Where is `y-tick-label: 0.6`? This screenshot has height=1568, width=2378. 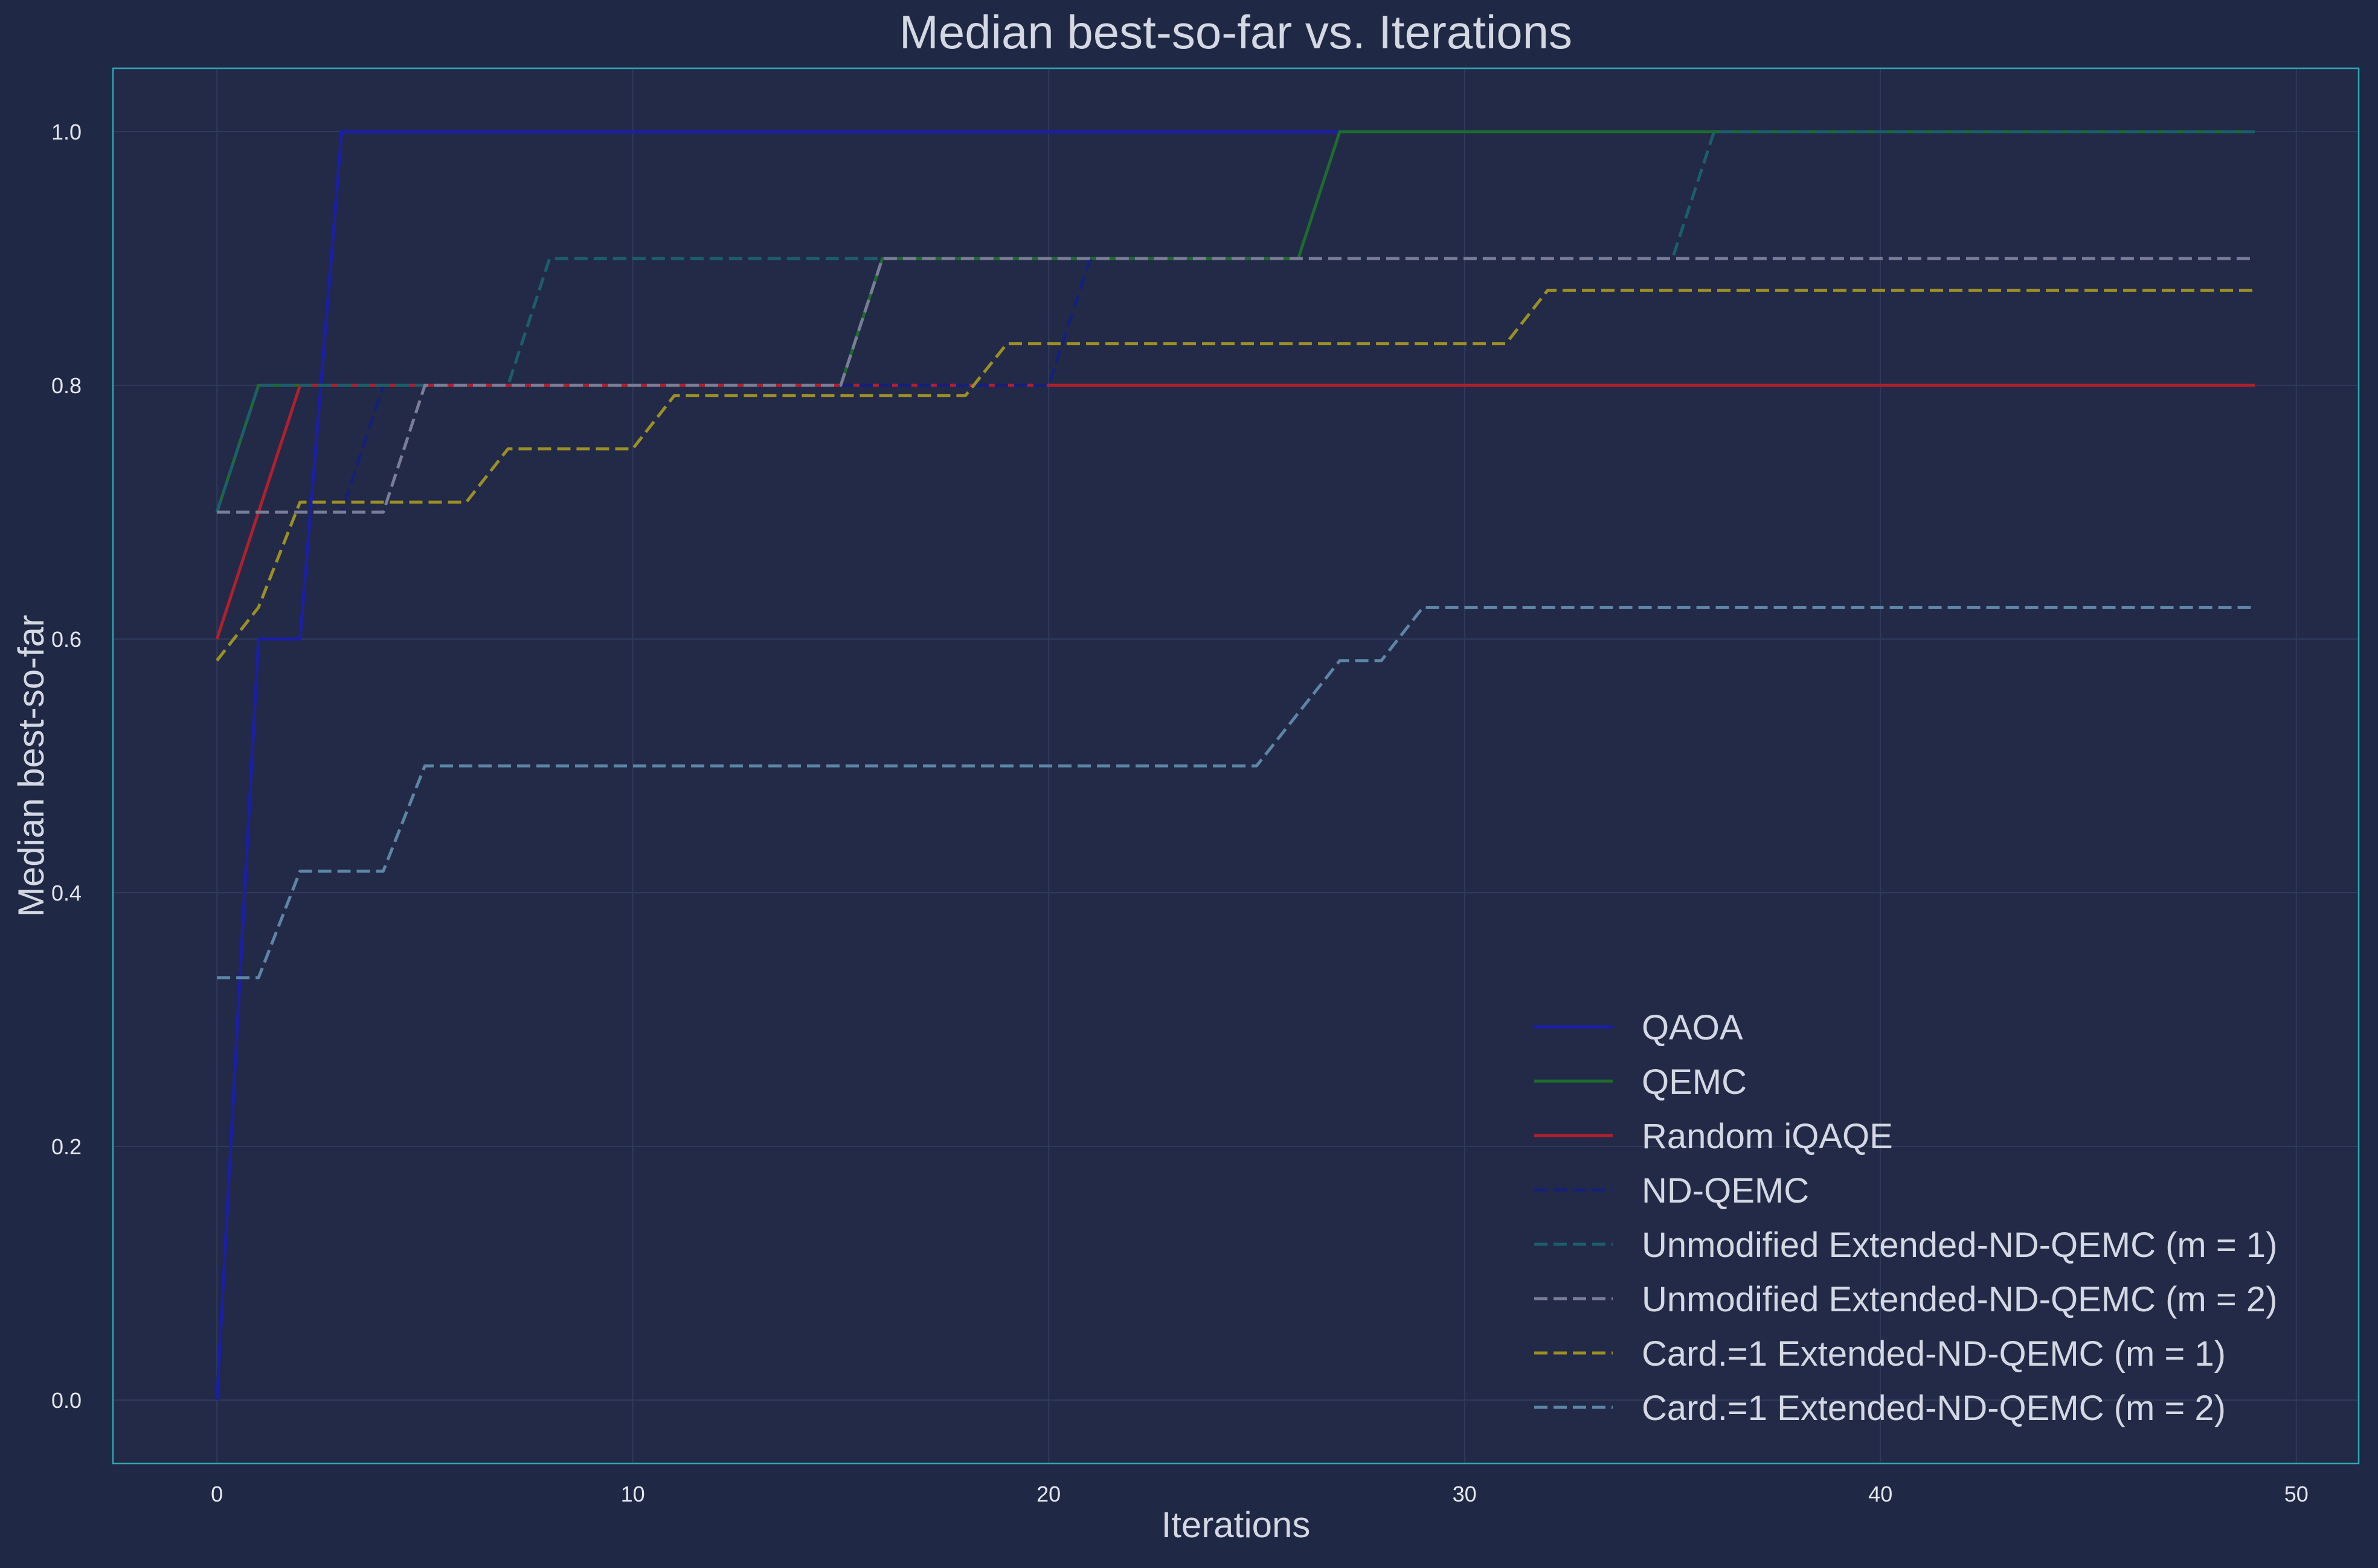
y-tick-label: 0.6 is located at coordinates (66, 639).